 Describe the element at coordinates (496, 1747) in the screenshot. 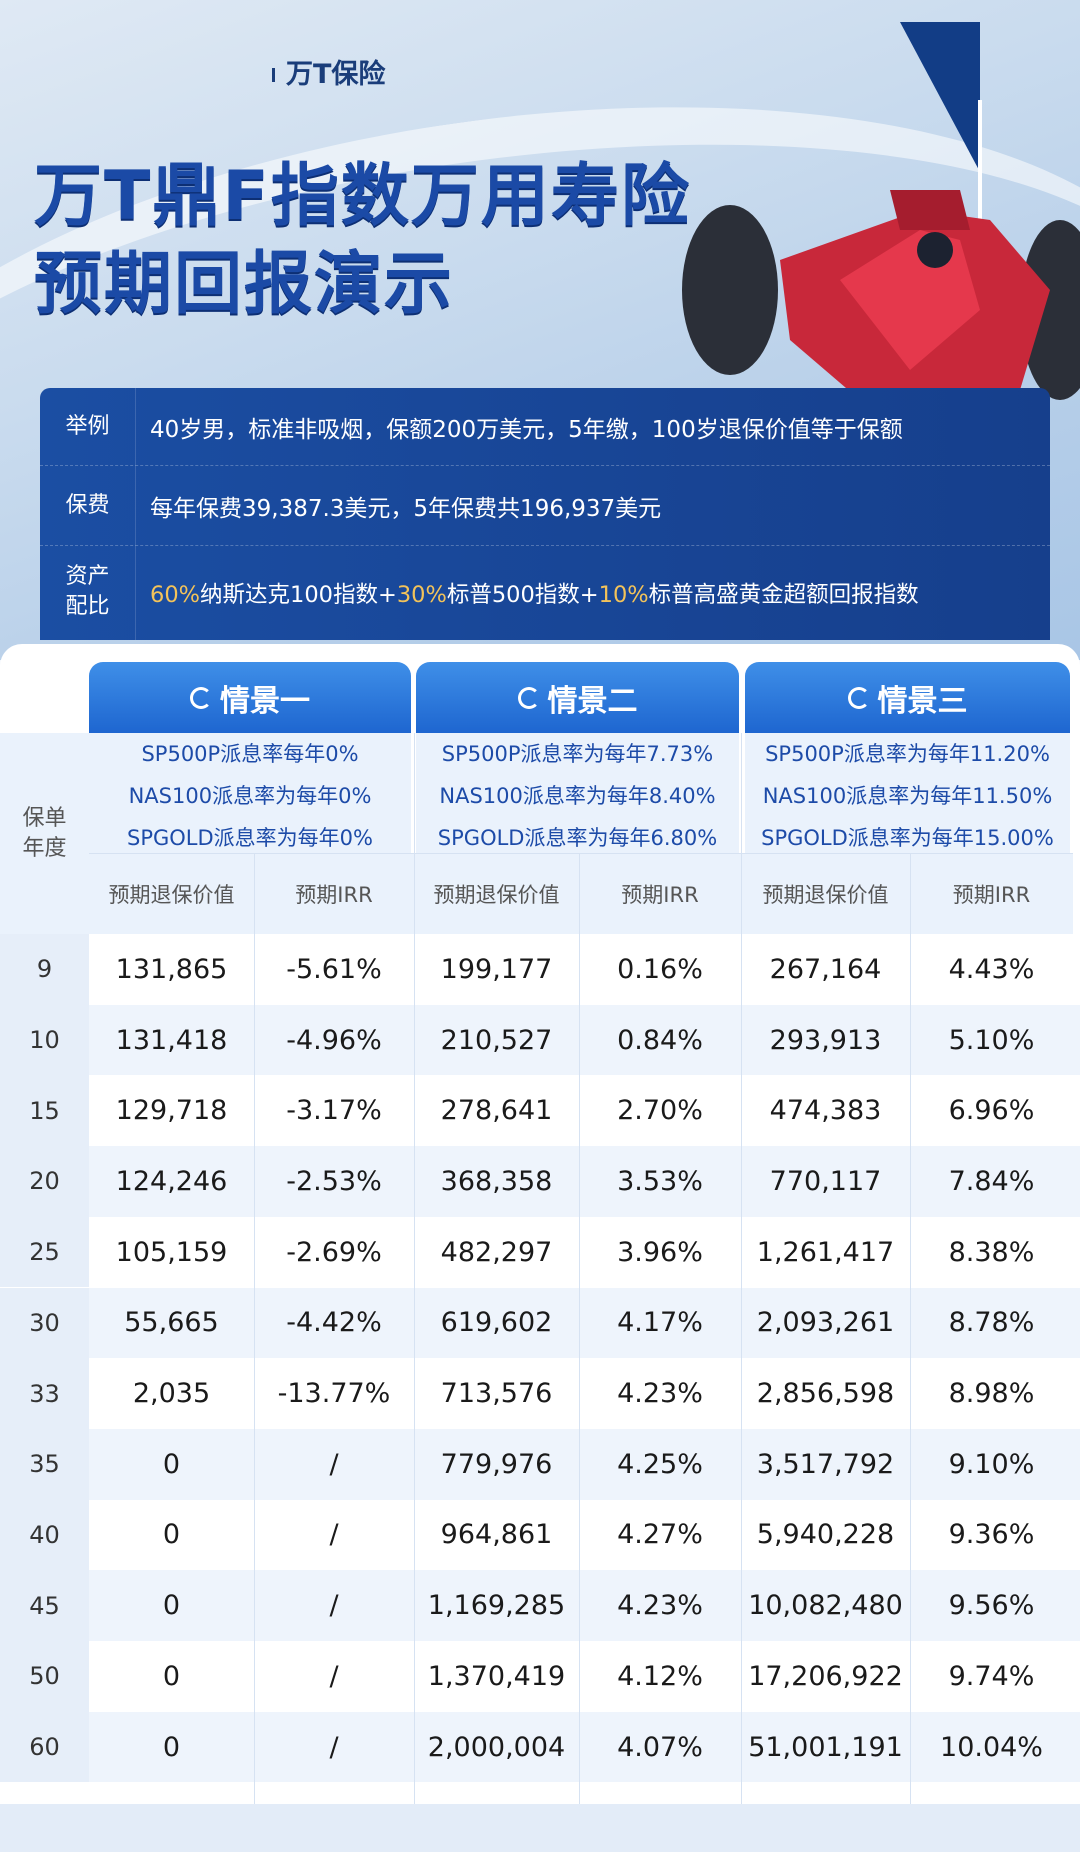

I see `surrender-value: 2,000,004` at that location.